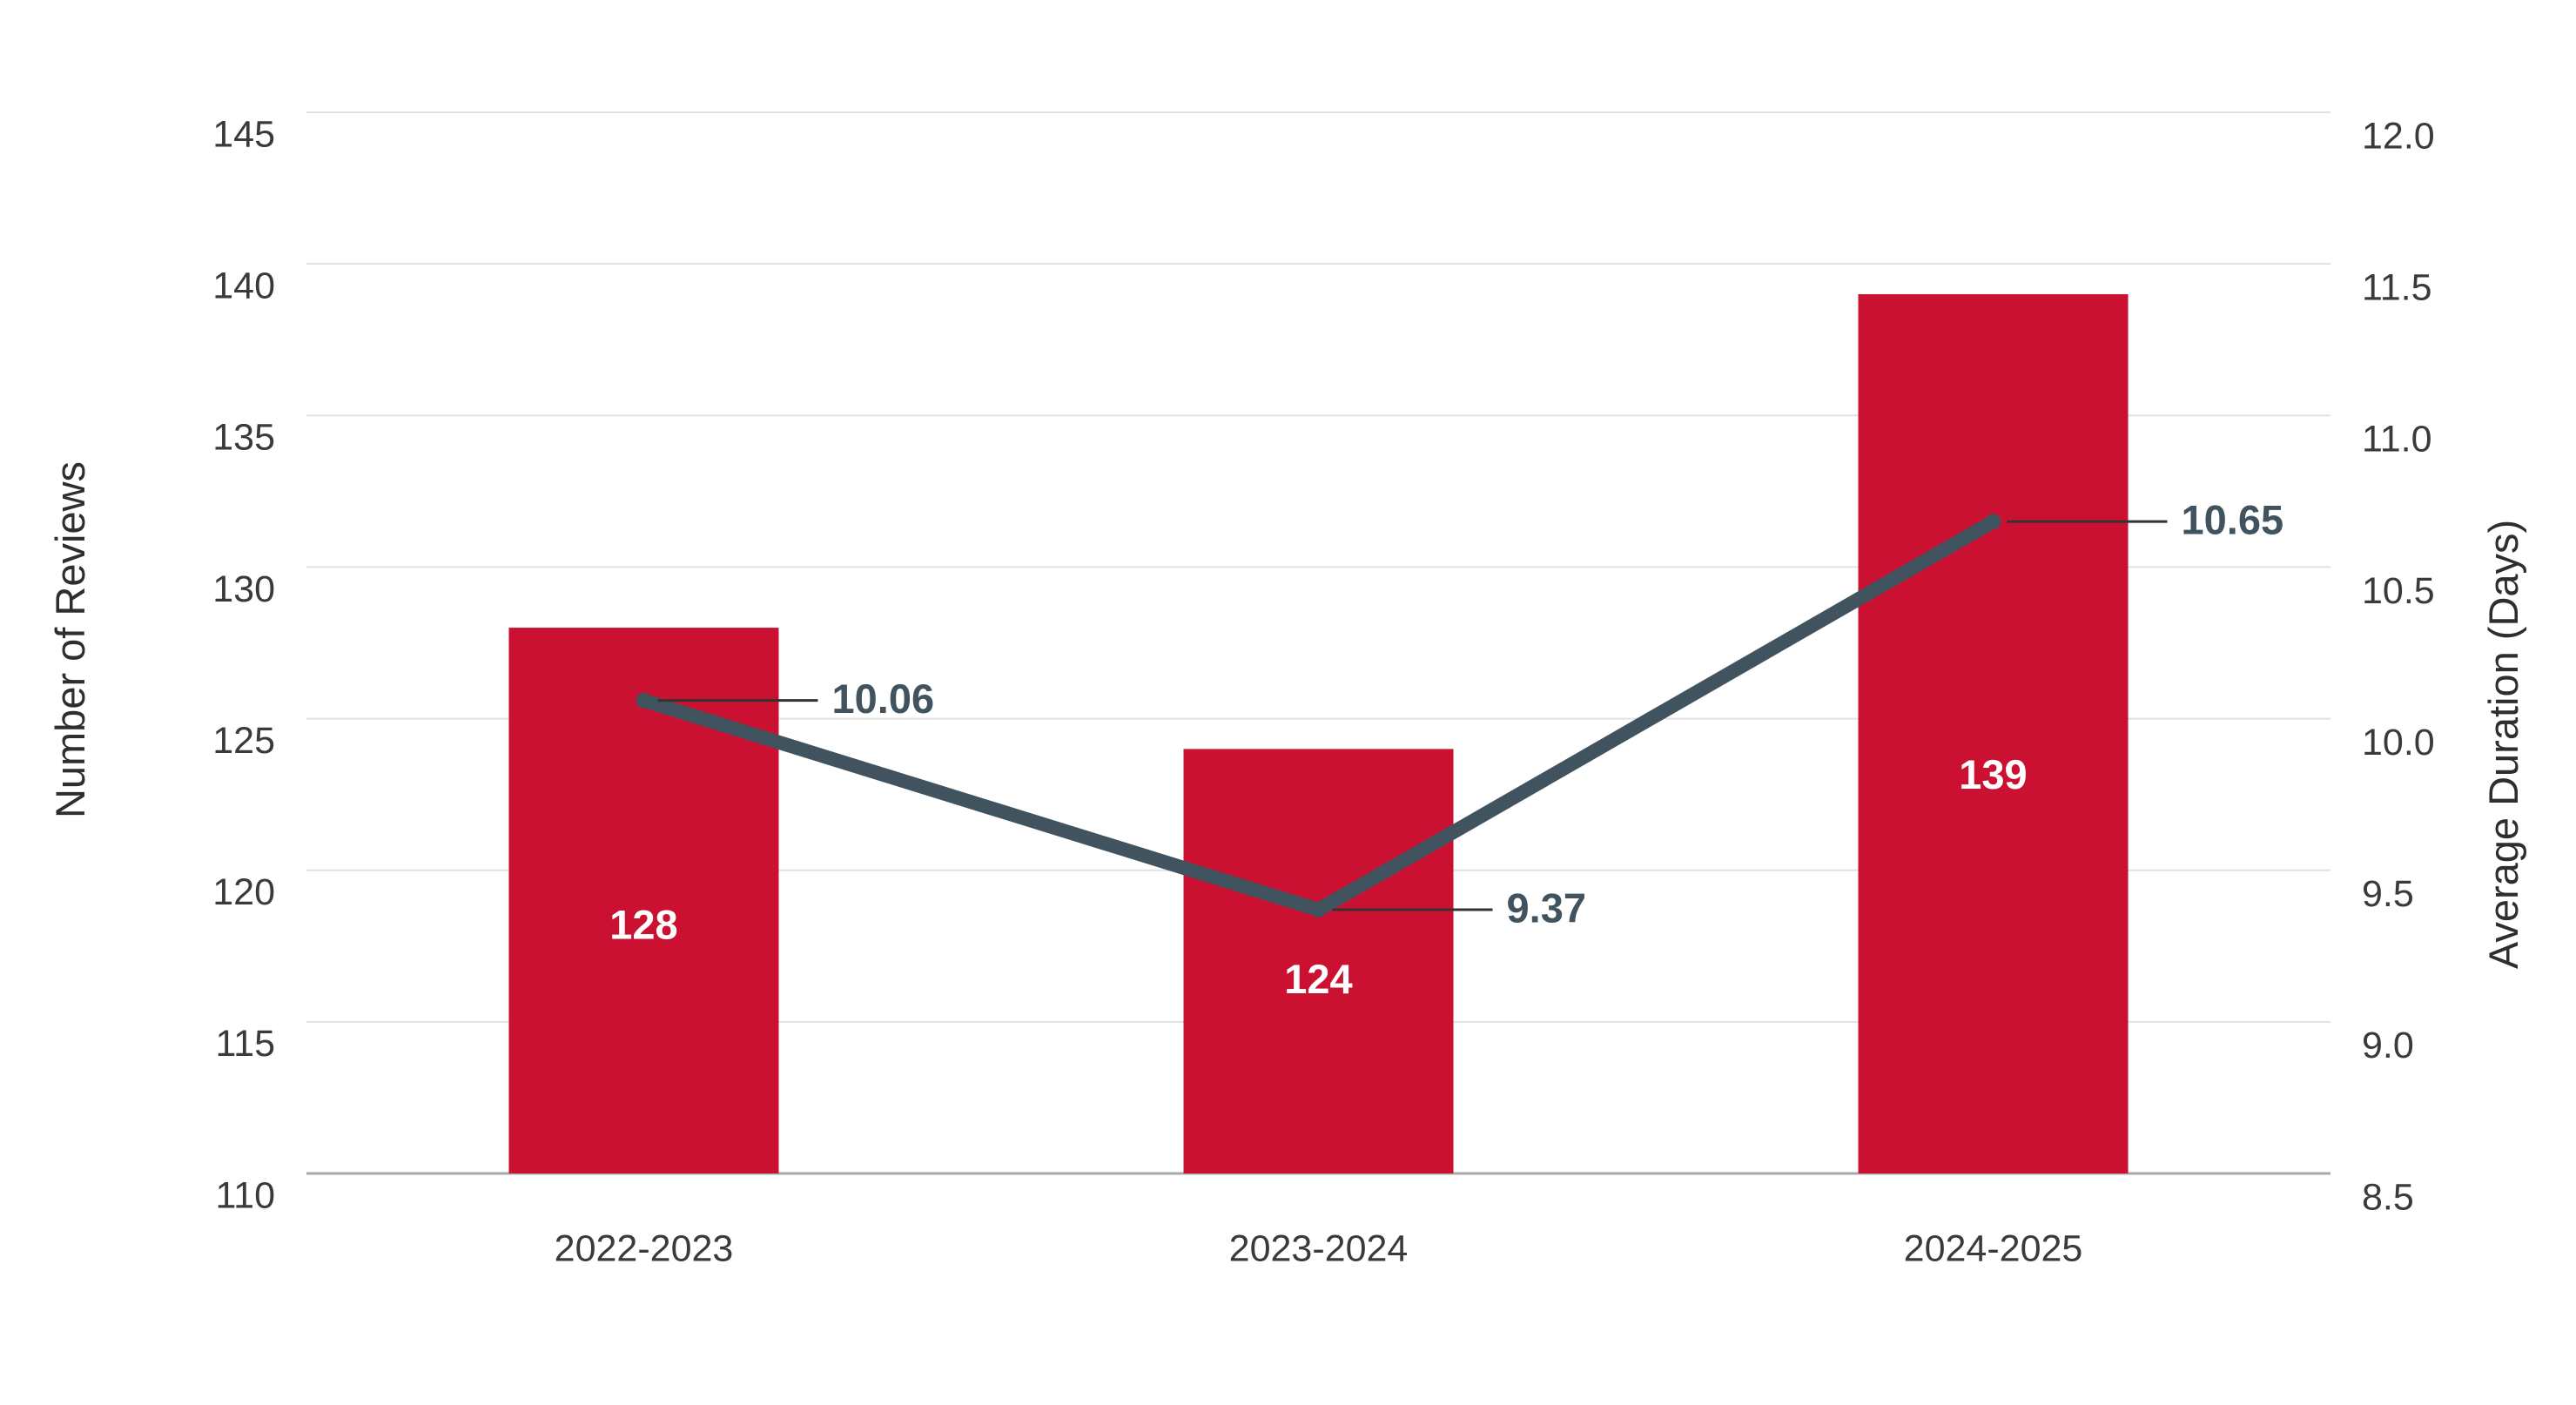  Describe the element at coordinates (243, 589) in the screenshot. I see `left-axis-tick-label: 130` at that location.